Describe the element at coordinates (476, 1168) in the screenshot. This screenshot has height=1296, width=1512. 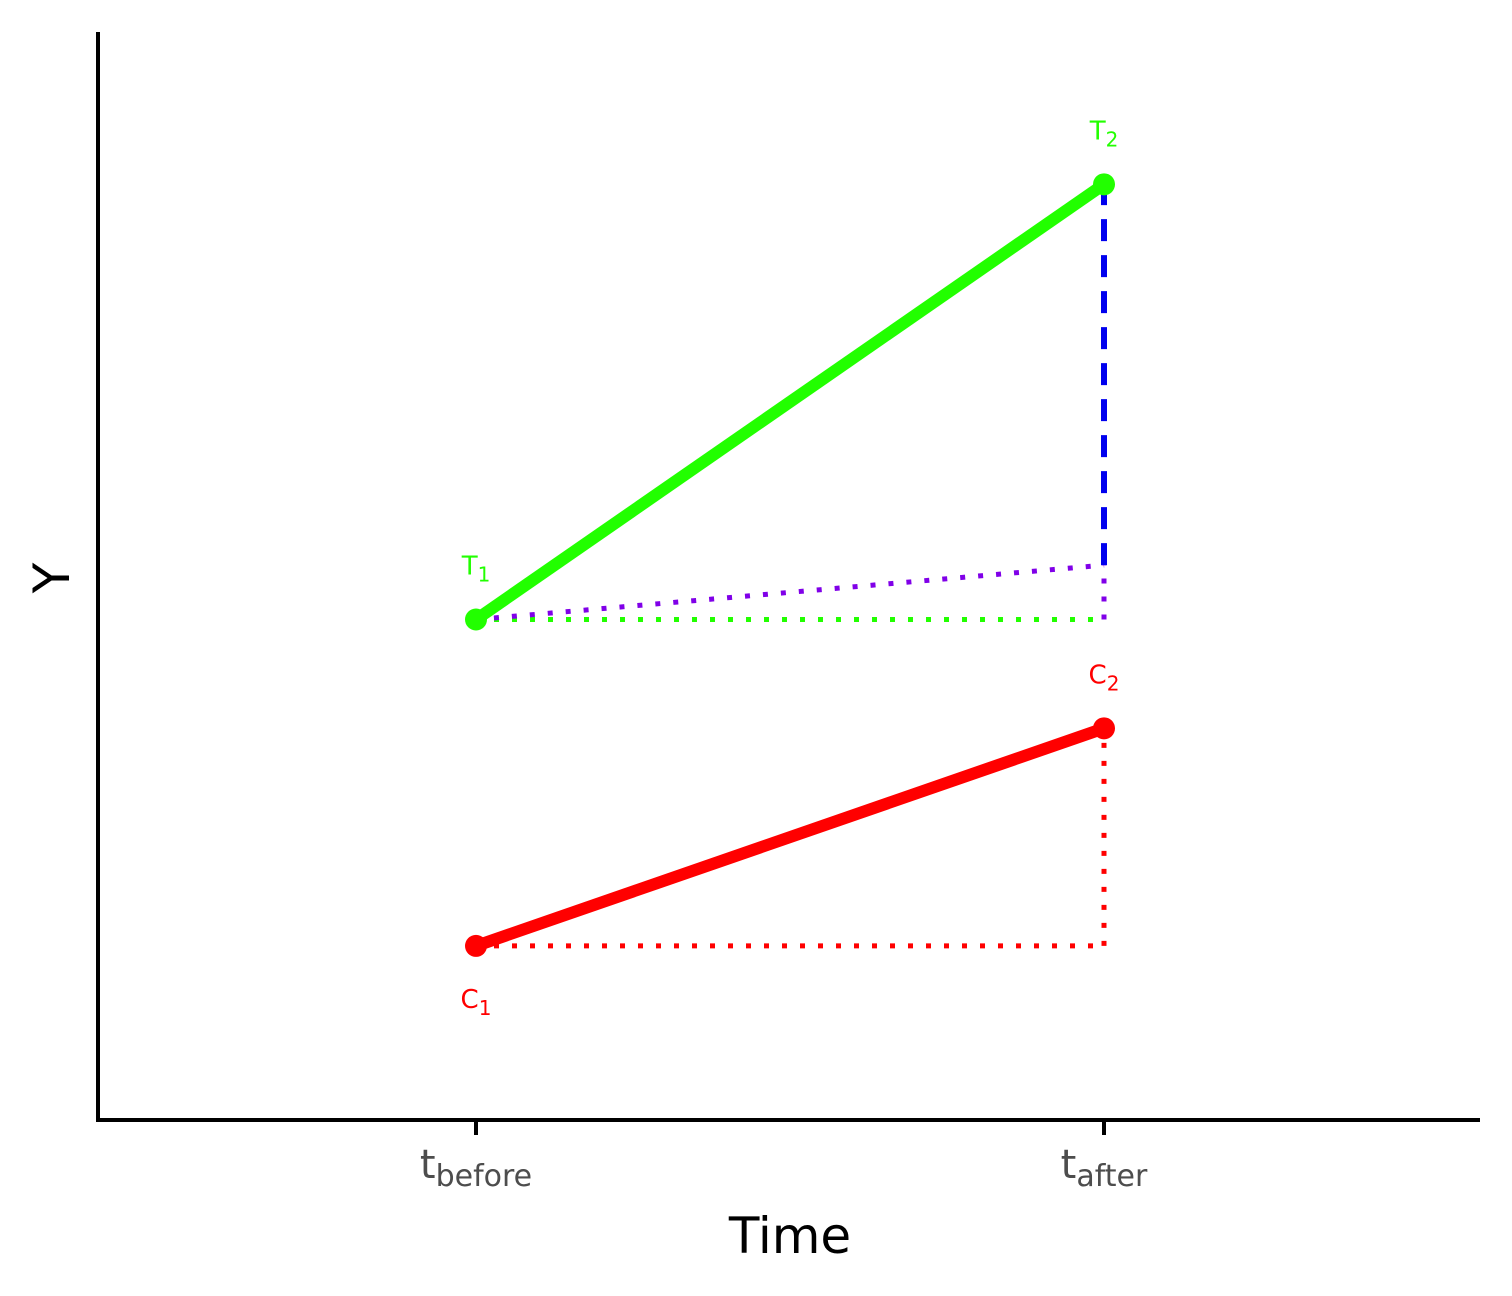
I see `x-tick-label-before: tbefore` at that location.